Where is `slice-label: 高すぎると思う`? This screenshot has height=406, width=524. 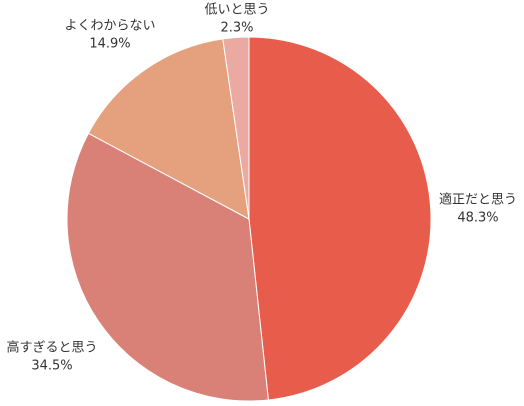
slice-label: 高すぎると思う is located at coordinates (51, 348).